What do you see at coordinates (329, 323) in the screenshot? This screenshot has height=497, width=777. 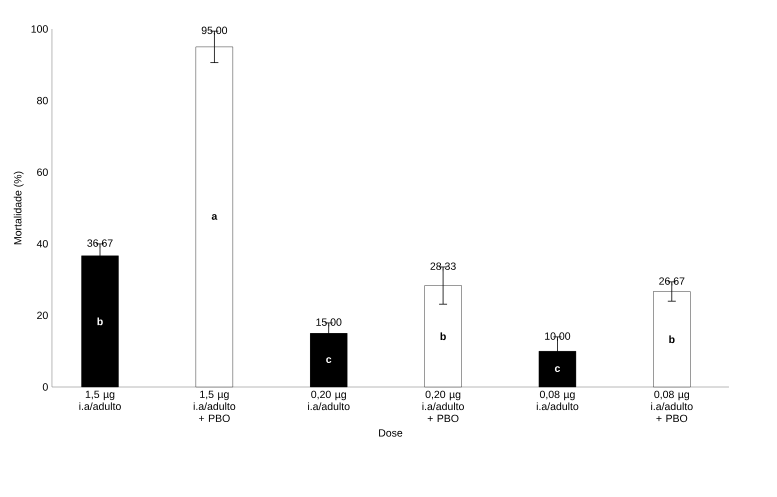 I see `data-label: 15,00` at bounding box center [329, 323].